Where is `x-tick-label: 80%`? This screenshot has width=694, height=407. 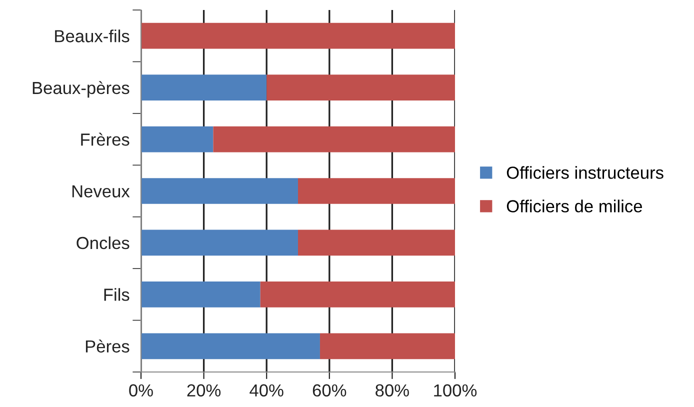
x-tick-label: 80% is located at coordinates (392, 390).